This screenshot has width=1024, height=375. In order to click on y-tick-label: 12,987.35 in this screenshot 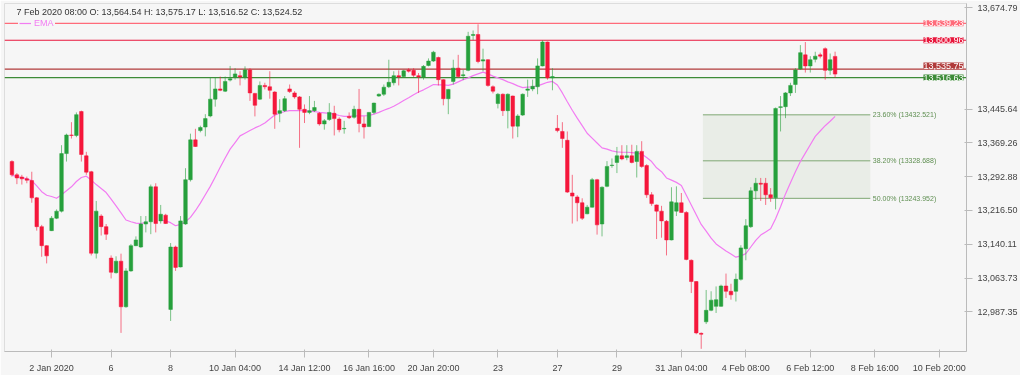, I will do `click(997, 311)`.